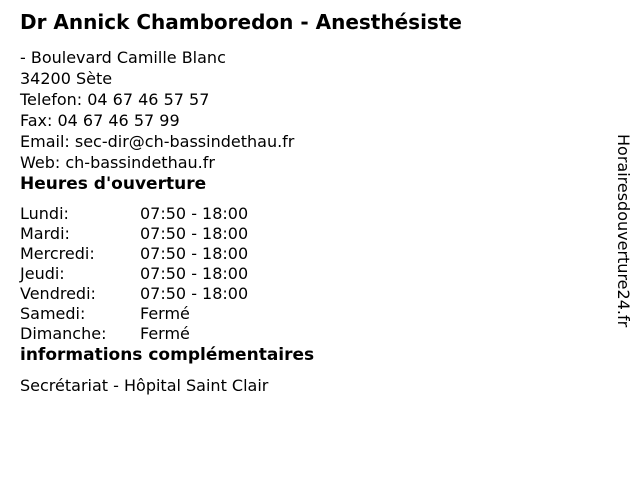 Image resolution: width=640 pixels, height=480 pixels. What do you see at coordinates (53, 313) in the screenshot?
I see `day-label: Samedi:` at bounding box center [53, 313].